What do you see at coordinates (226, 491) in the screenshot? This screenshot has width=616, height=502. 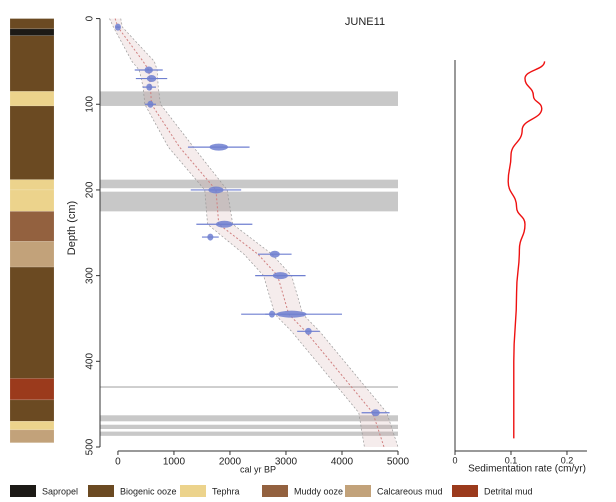 I see `legend-label: Tephra` at bounding box center [226, 491].